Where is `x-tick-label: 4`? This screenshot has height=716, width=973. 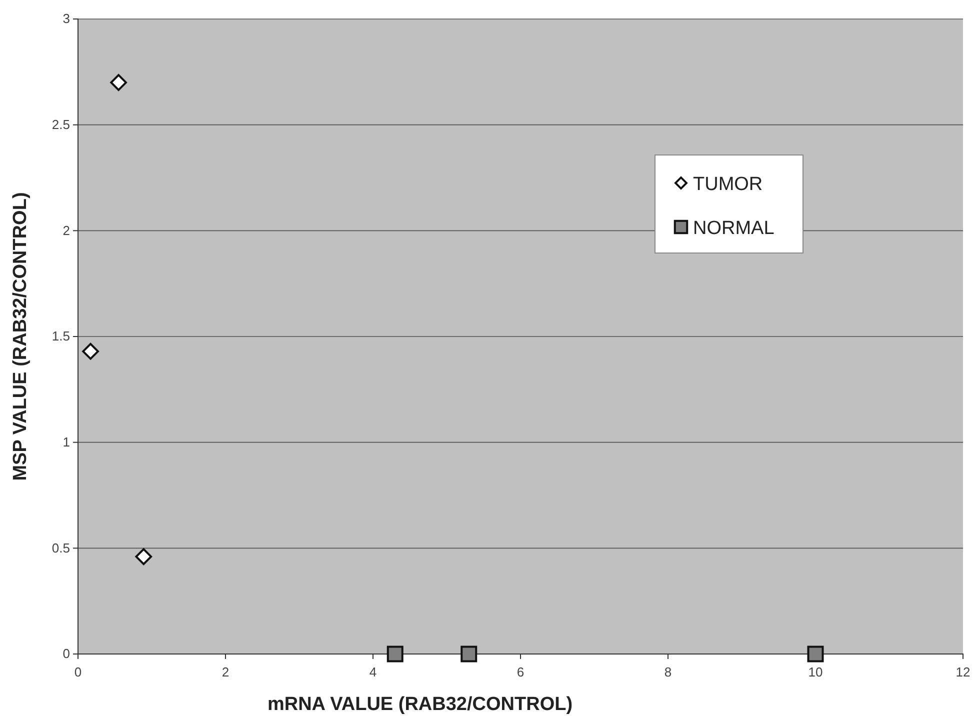 x-tick-label: 4 is located at coordinates (373, 672).